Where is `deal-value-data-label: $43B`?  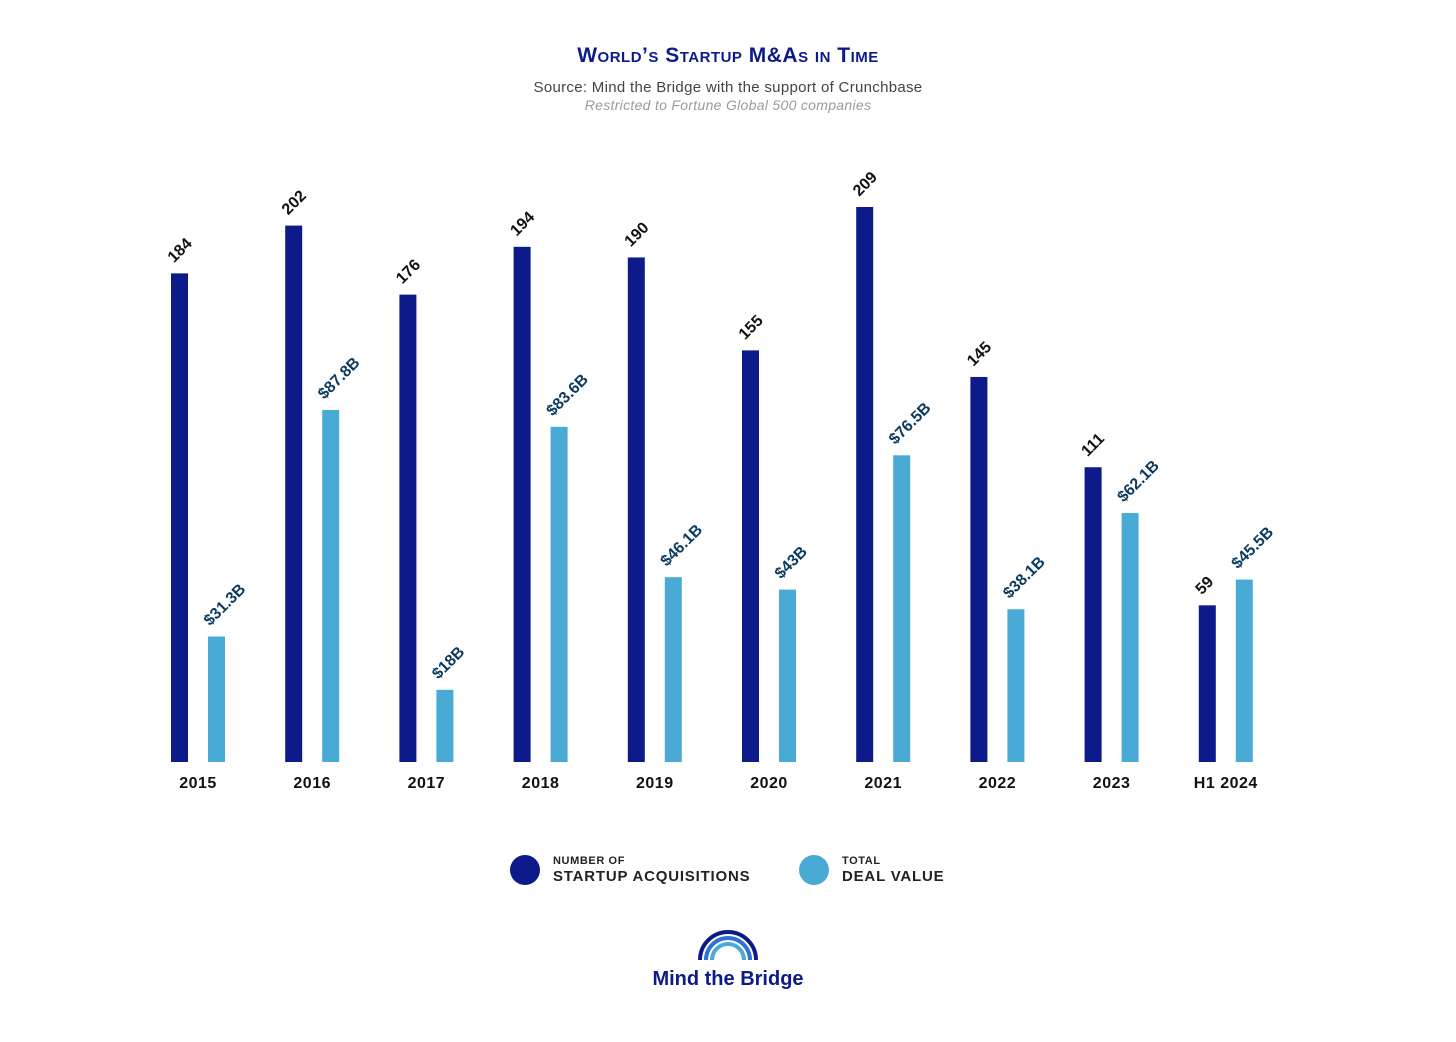
deal-value-data-label: $43B is located at coordinates (791, 562).